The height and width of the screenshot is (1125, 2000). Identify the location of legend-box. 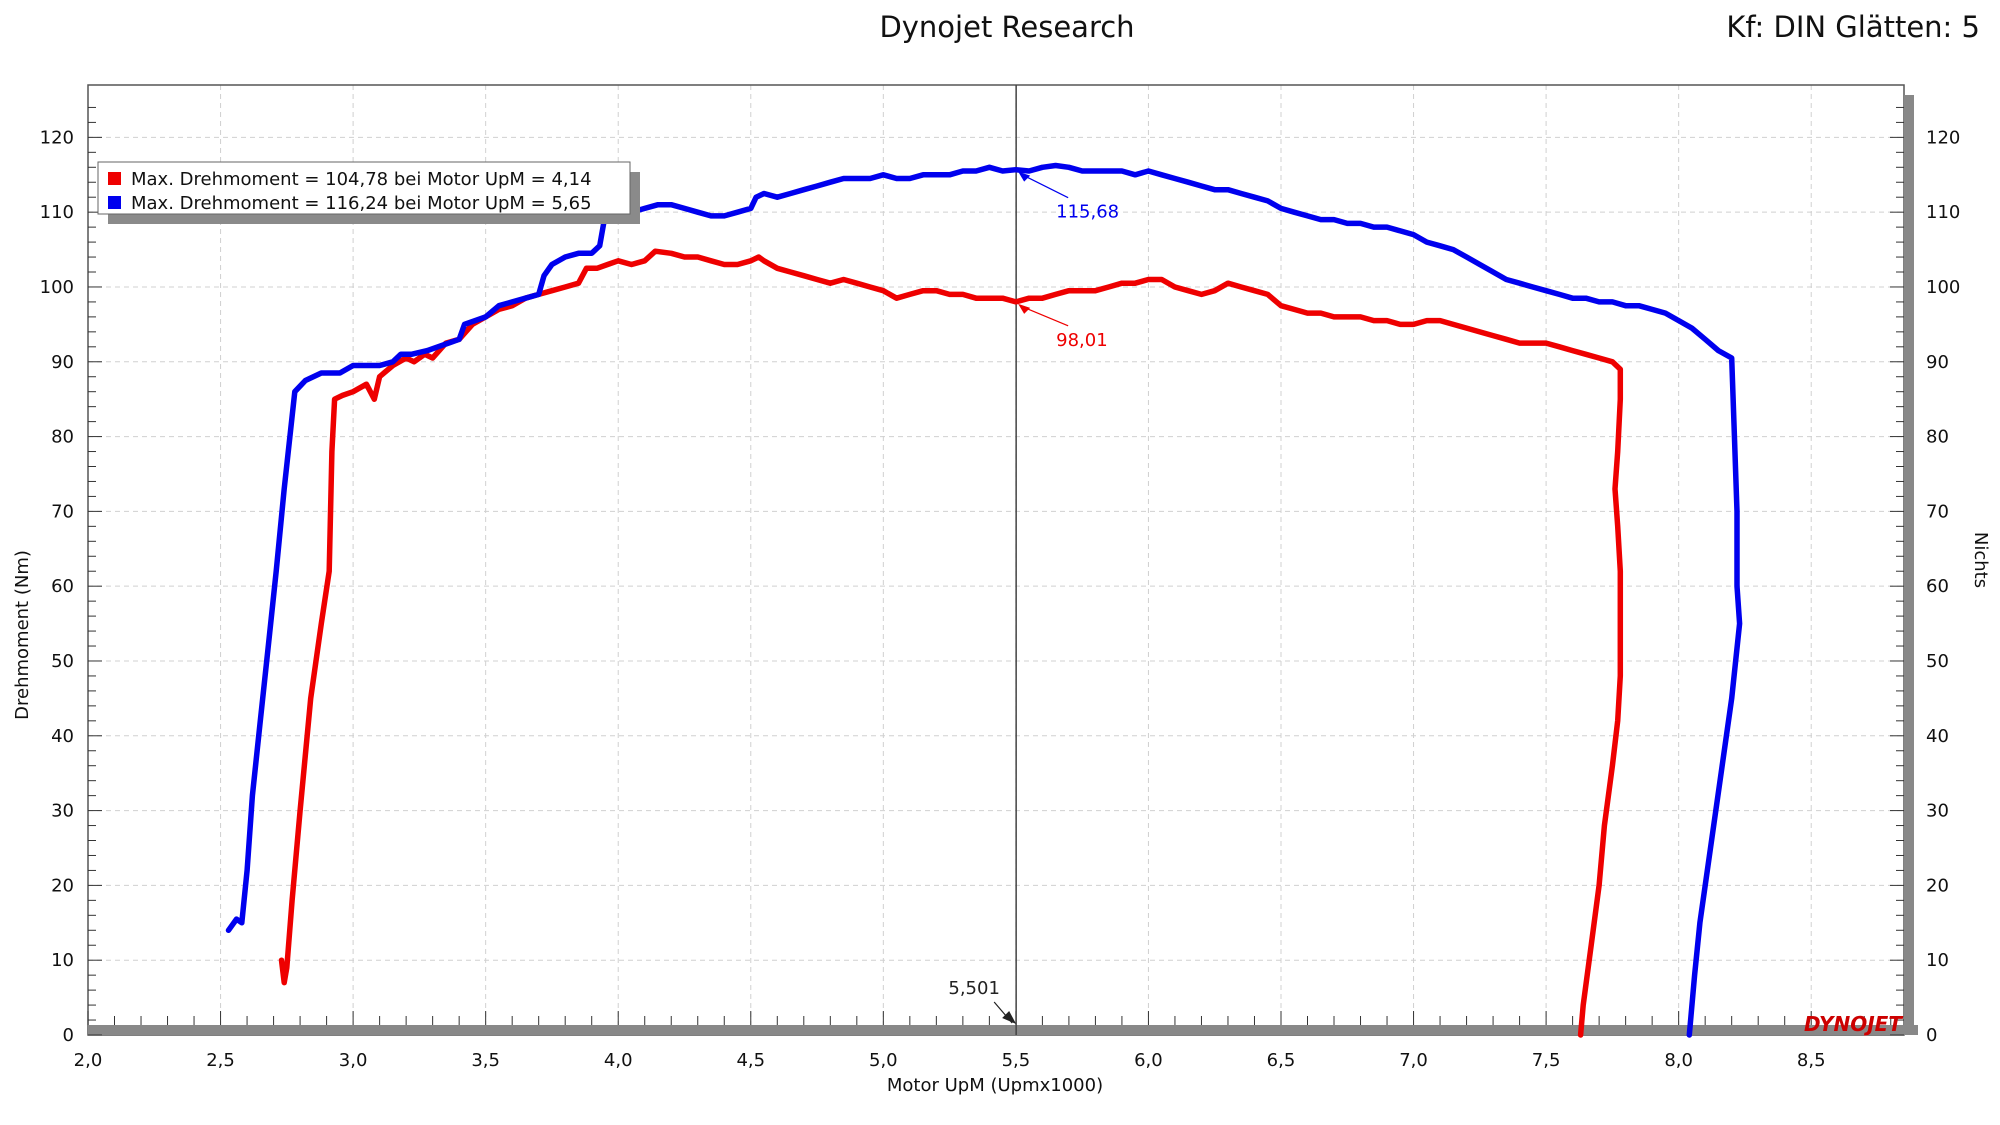
(364, 188).